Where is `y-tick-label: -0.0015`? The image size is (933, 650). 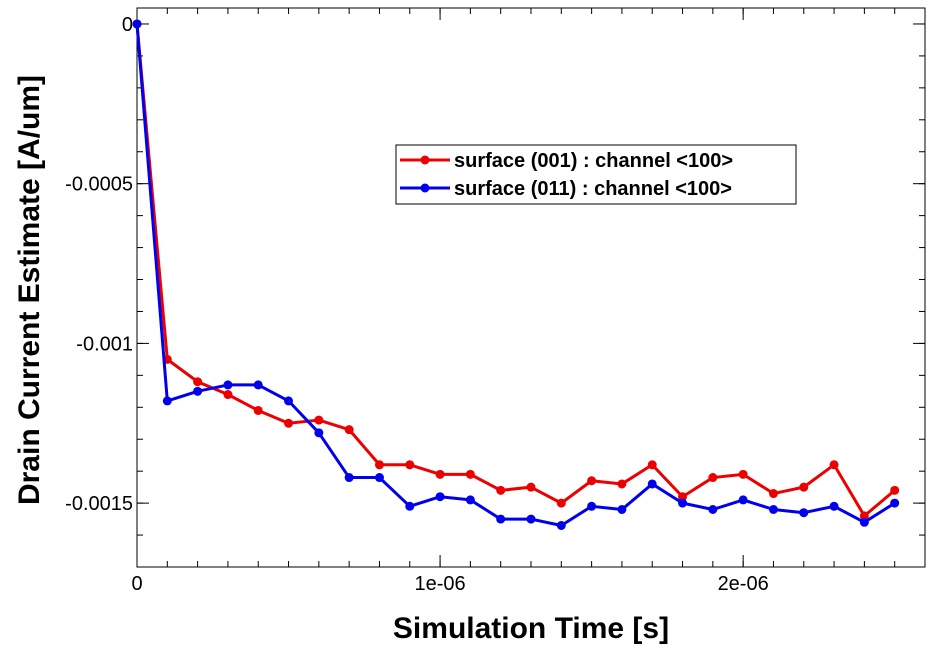 y-tick-label: -0.0015 is located at coordinates (99, 504).